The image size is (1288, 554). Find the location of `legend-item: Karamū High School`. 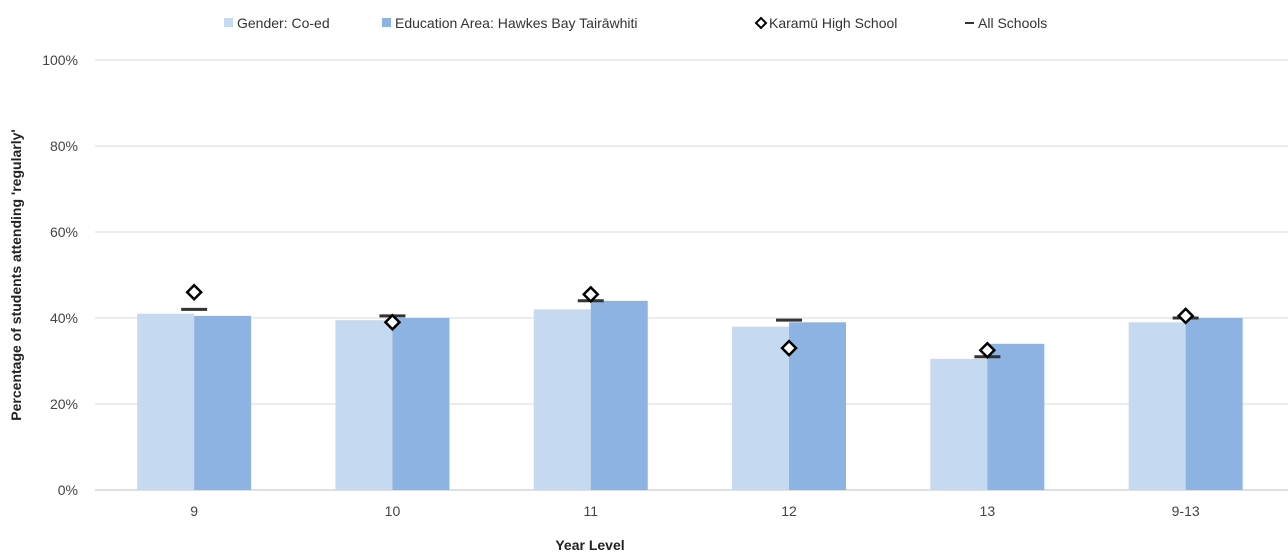

legend-item: Karamū High School is located at coordinates (825, 23).